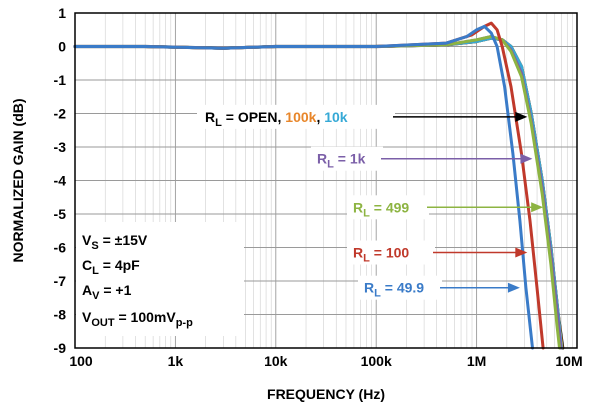 The height and width of the screenshot is (408, 595). I want to click on condition-line: VOUT = 100mVp-p, so click(137, 319).